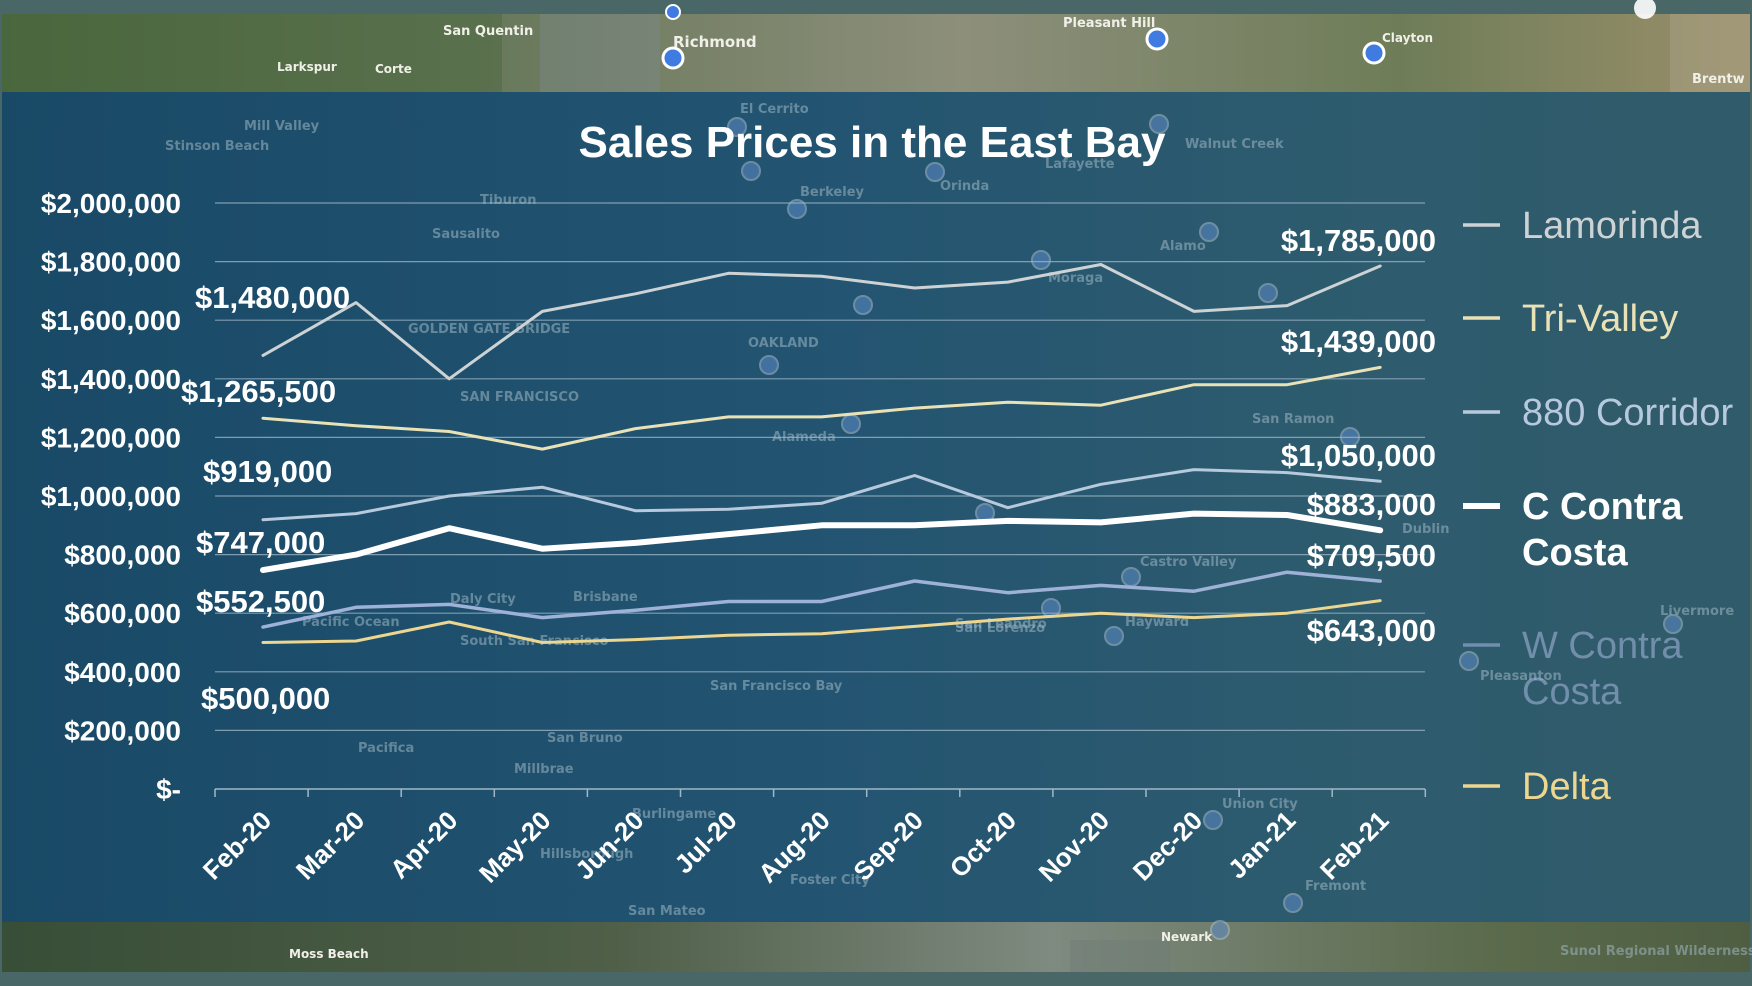  What do you see at coordinates (1602, 669) in the screenshot?
I see `legend-label: W Contra Costa` at bounding box center [1602, 669].